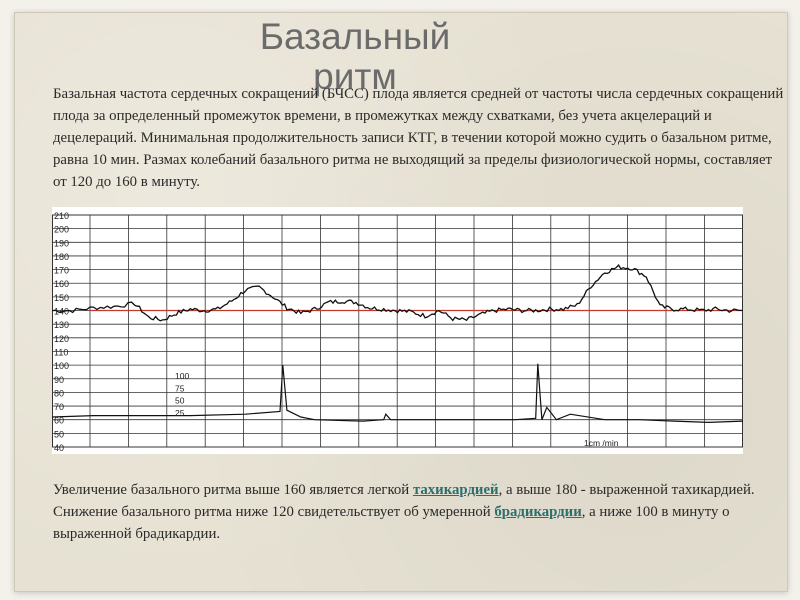 Image resolution: width=800 pixels, height=600 pixels. Describe the element at coordinates (59, 434) in the screenshot. I see `y-tick-label: 50` at that location.